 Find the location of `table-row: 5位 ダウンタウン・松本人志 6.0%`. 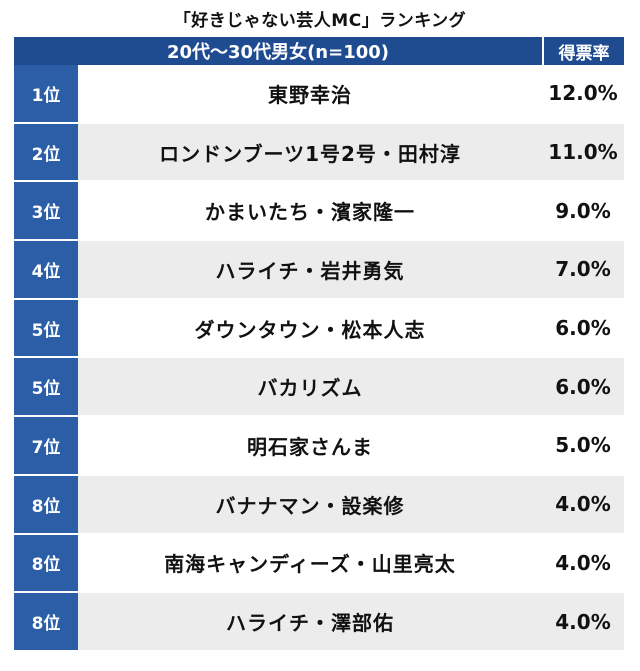

table-row: 5位 ダウンタウン・松本人志 6.0% is located at coordinates (319, 329).